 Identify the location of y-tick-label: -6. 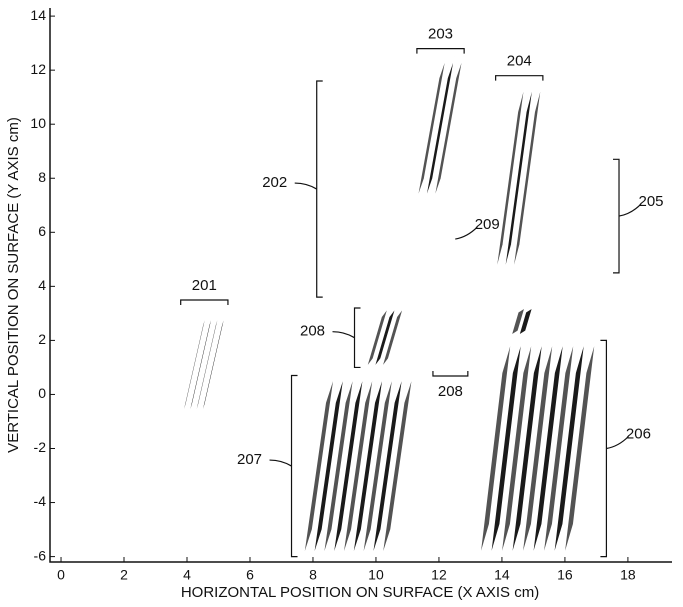
(40, 555).